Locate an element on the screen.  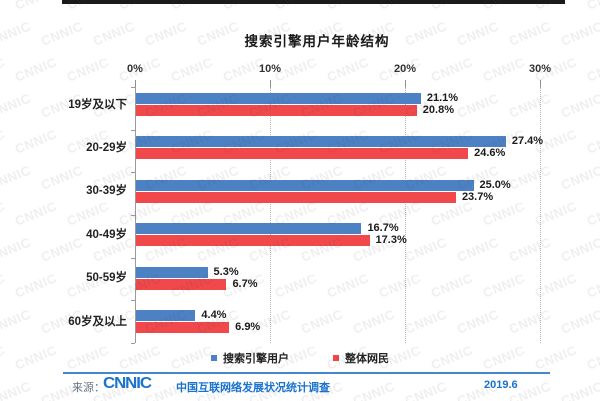
value-label: 21.1% is located at coordinates (442, 98).